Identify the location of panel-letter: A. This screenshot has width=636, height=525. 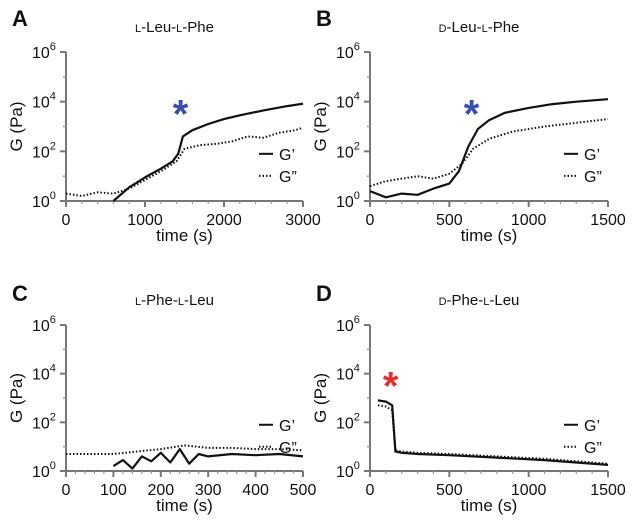
(20, 18).